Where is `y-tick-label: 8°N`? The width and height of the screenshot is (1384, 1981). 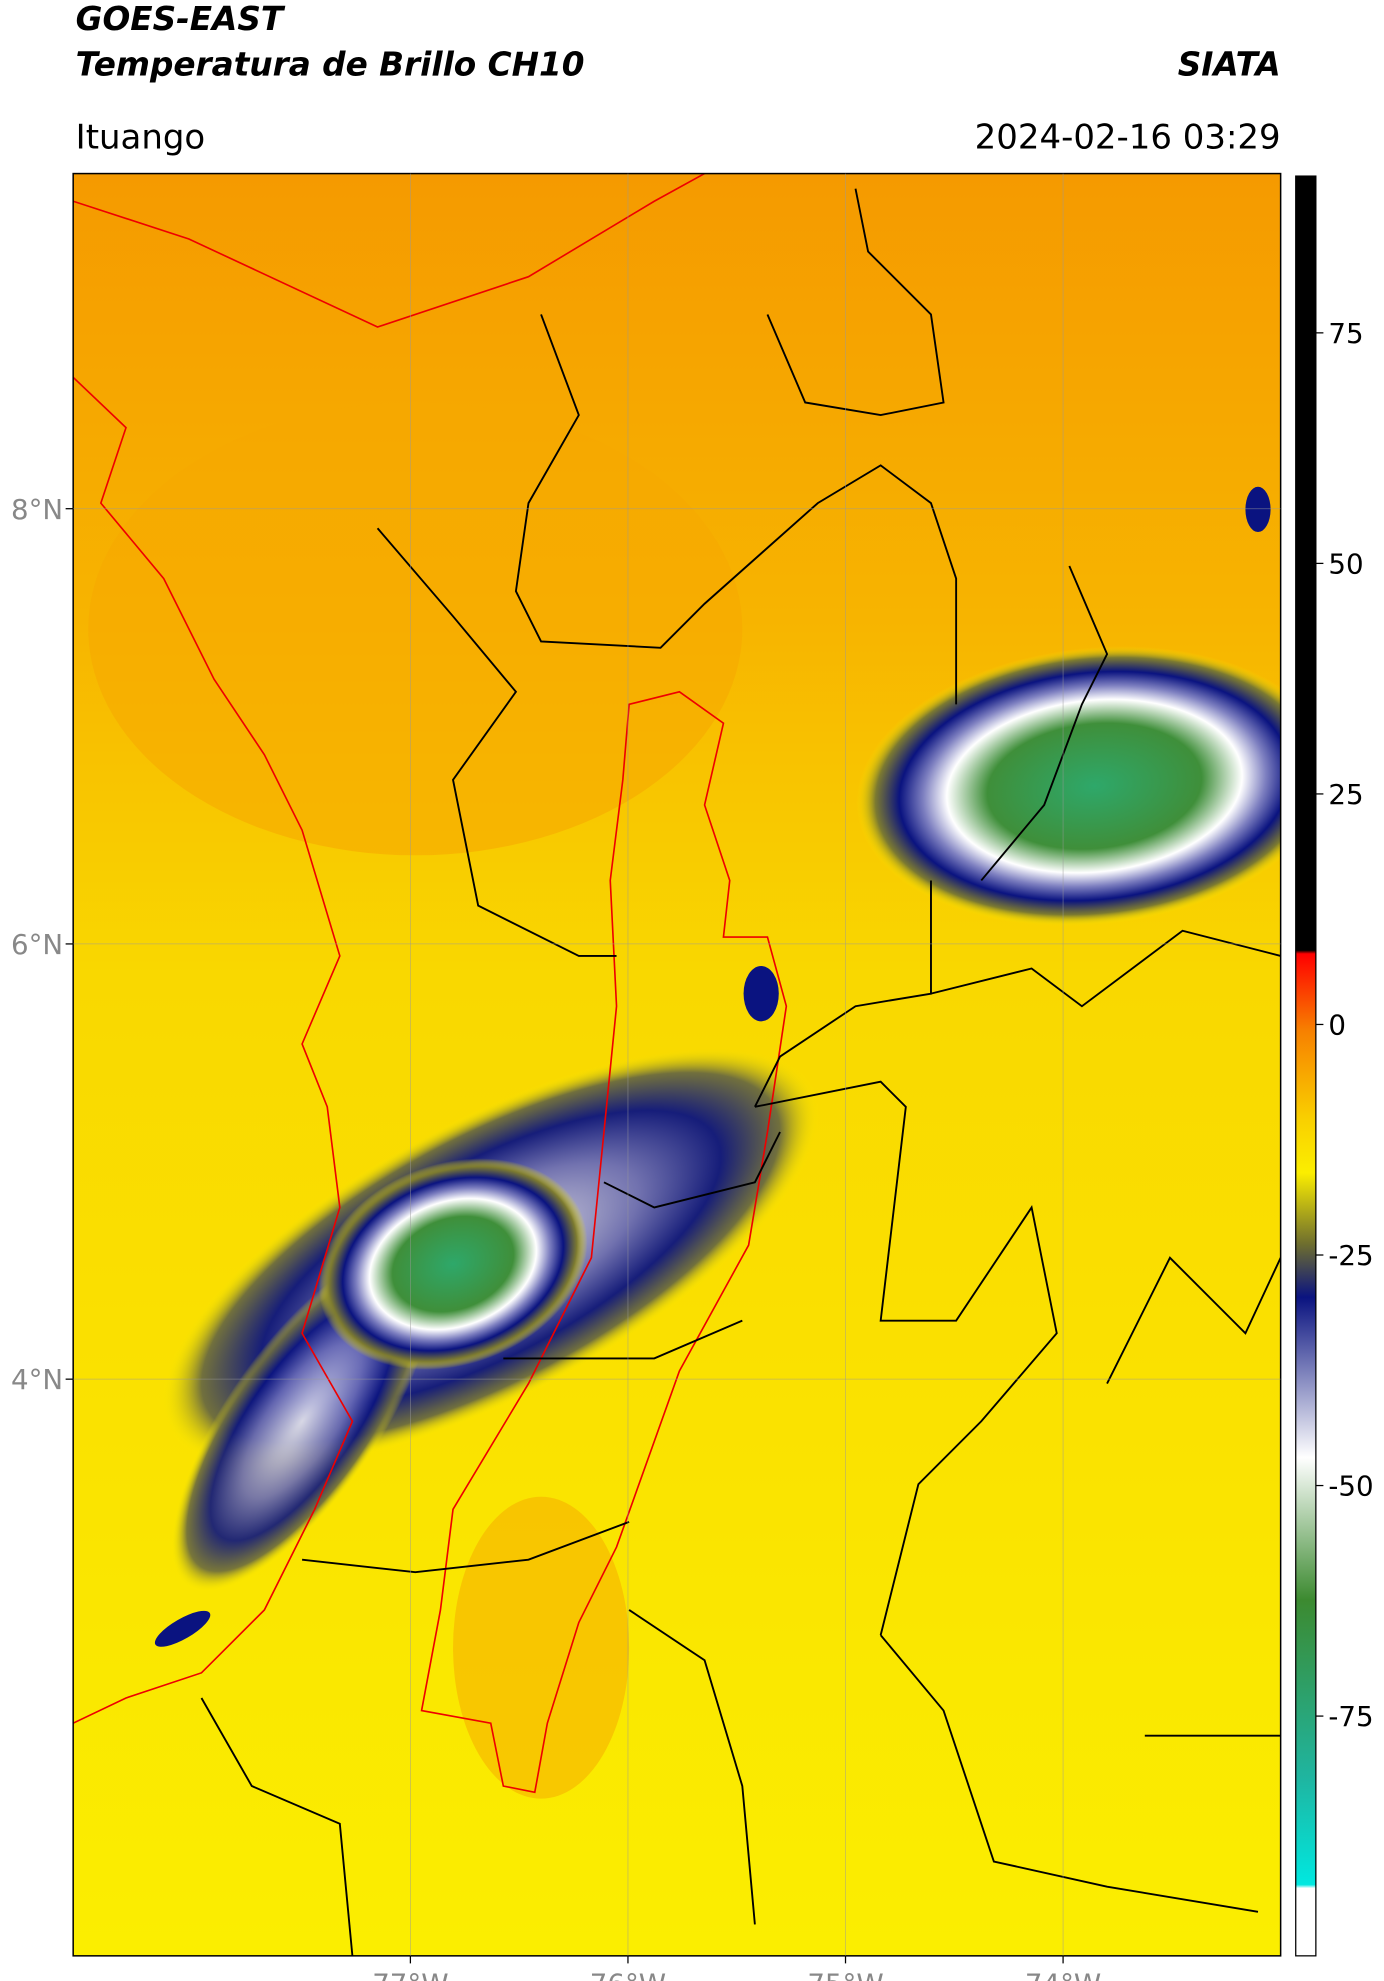
y-tick-label: 8°N is located at coordinates (37, 509).